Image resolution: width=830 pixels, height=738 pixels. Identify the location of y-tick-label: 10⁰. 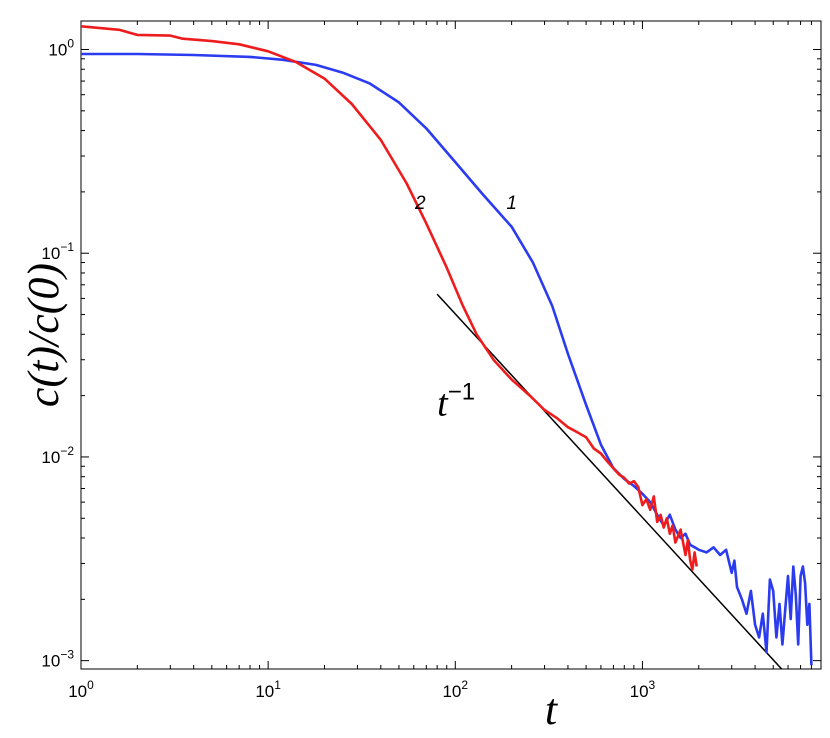
(61, 47).